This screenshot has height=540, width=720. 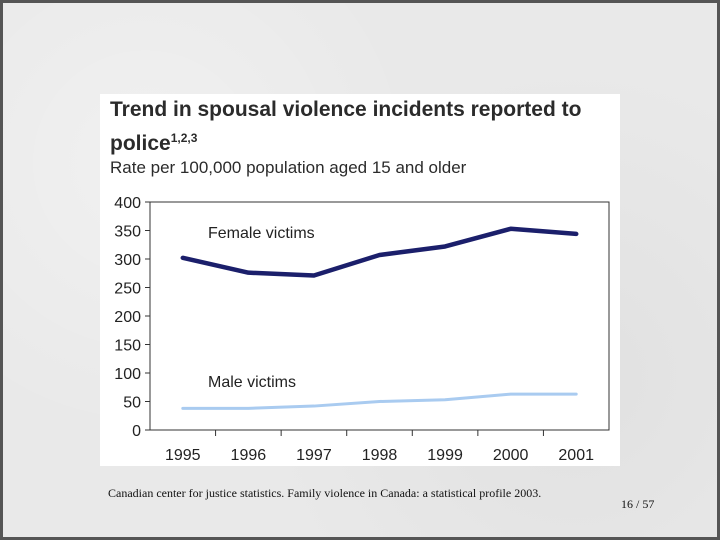 I want to click on x-tick-label: 1995, so click(x=183, y=455).